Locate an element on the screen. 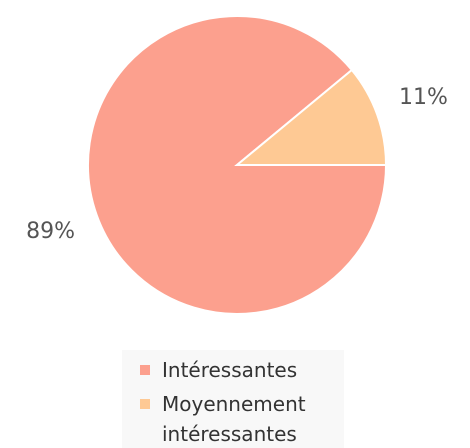  legend-item: Moyennement intéressantes is located at coordinates (232, 418).